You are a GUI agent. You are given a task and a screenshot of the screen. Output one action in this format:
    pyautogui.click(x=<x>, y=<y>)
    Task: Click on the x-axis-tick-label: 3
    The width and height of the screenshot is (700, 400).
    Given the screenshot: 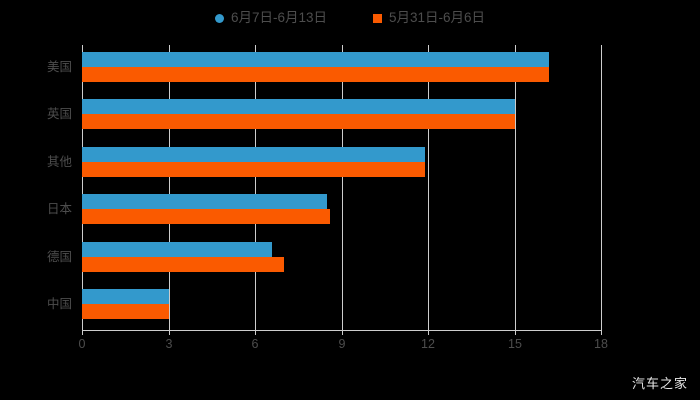 What is the action you would take?
    pyautogui.click(x=169, y=344)
    